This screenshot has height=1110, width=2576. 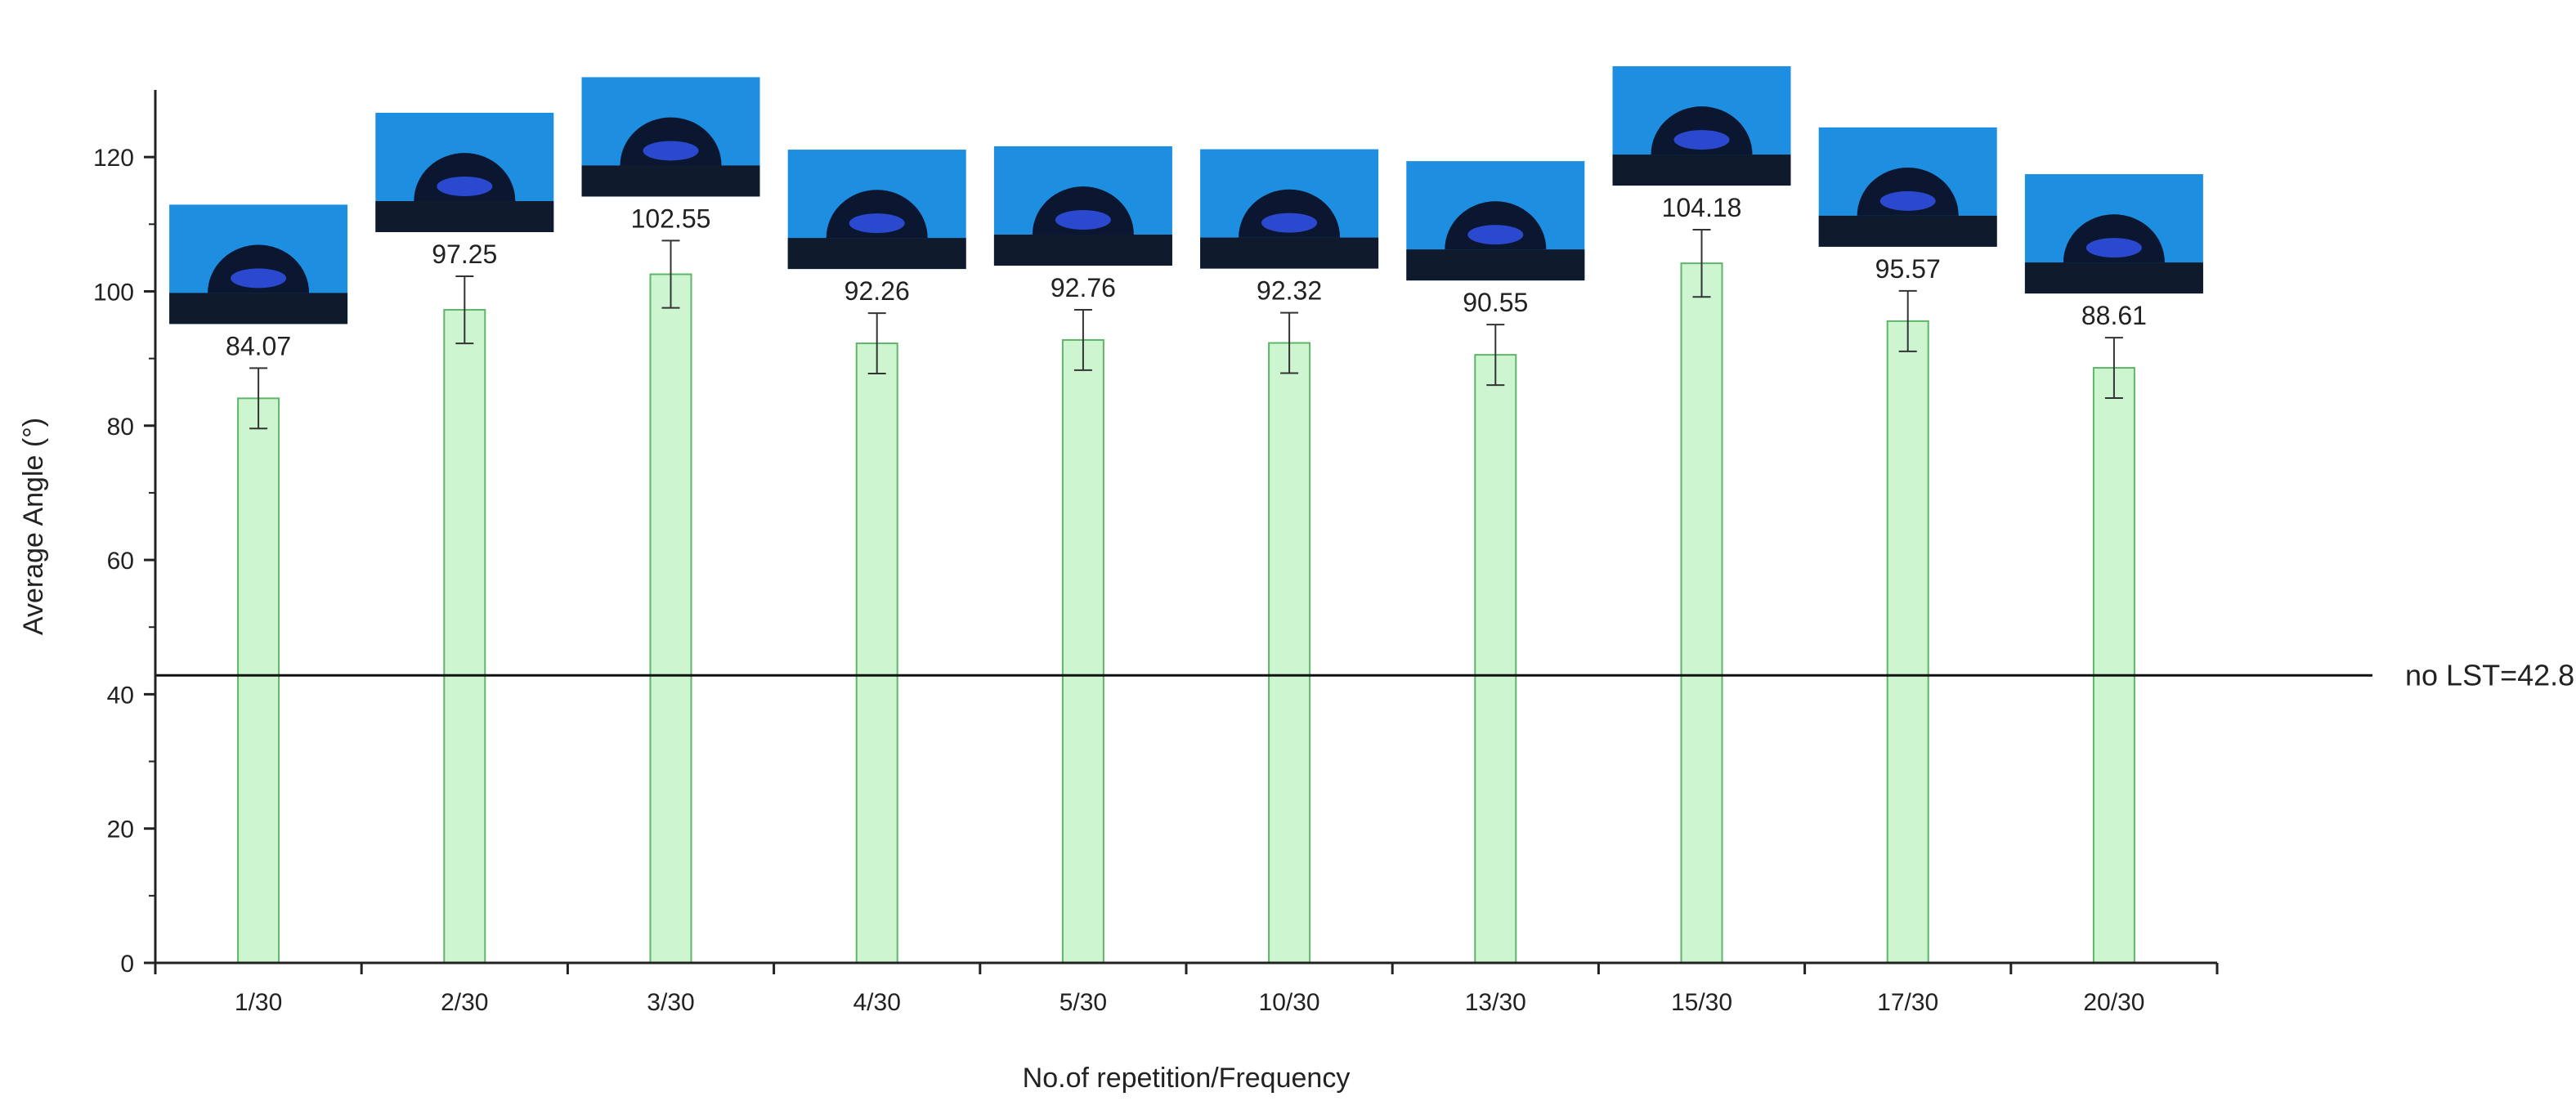 What do you see at coordinates (121, 427) in the screenshot?
I see `y-tick-label: 80` at bounding box center [121, 427].